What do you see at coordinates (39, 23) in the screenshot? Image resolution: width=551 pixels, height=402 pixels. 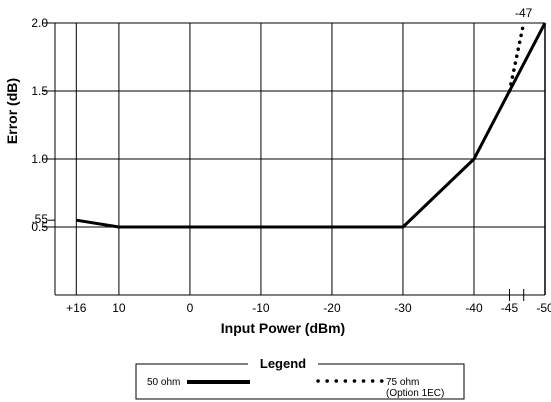 I see `y-tick-label: 2.0` at bounding box center [39, 23].